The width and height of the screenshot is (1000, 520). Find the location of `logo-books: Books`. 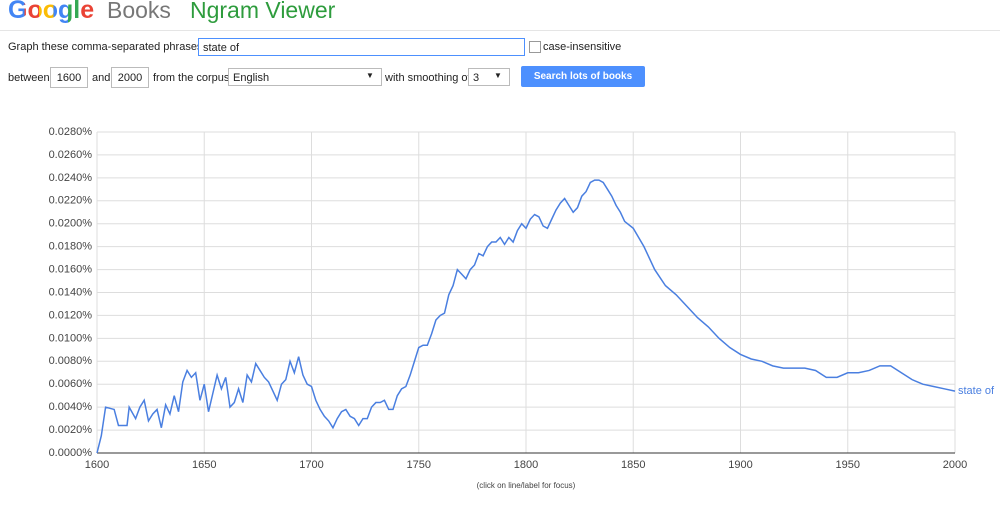

logo-books: Books is located at coordinates (139, 11).